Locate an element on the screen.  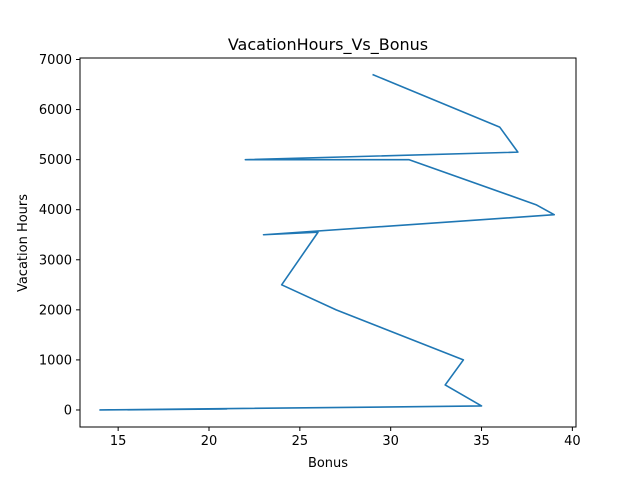
y-axis: 0 1000 2000 3000 4000 5000 6000 7000 is located at coordinates (59, 235).